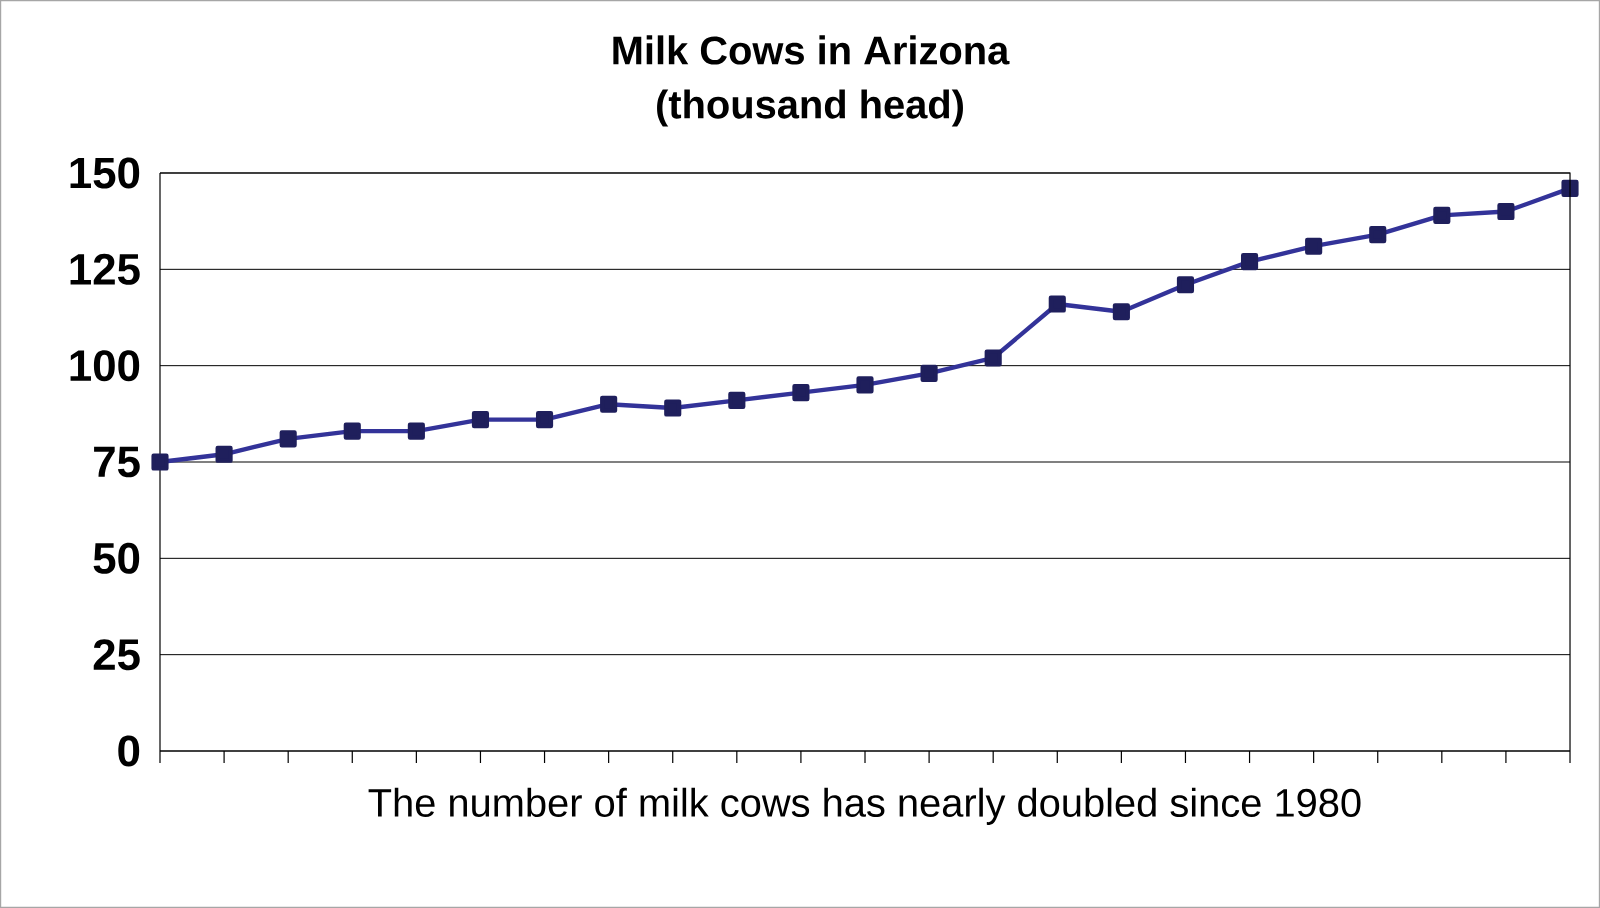 This screenshot has height=908, width=1600. What do you see at coordinates (810, 108) in the screenshot?
I see `chart-subtitle: (thousand head)` at bounding box center [810, 108].